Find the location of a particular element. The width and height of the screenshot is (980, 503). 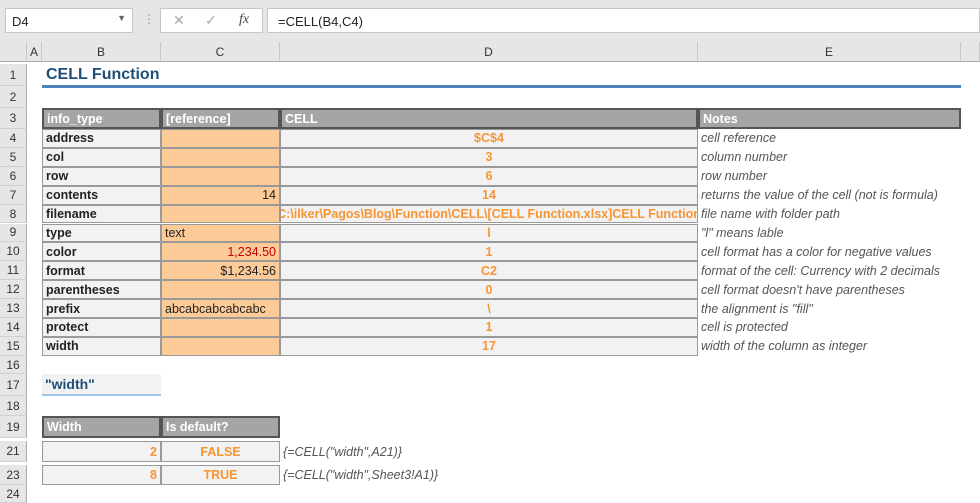

cell-result: C2 is located at coordinates (489, 271).